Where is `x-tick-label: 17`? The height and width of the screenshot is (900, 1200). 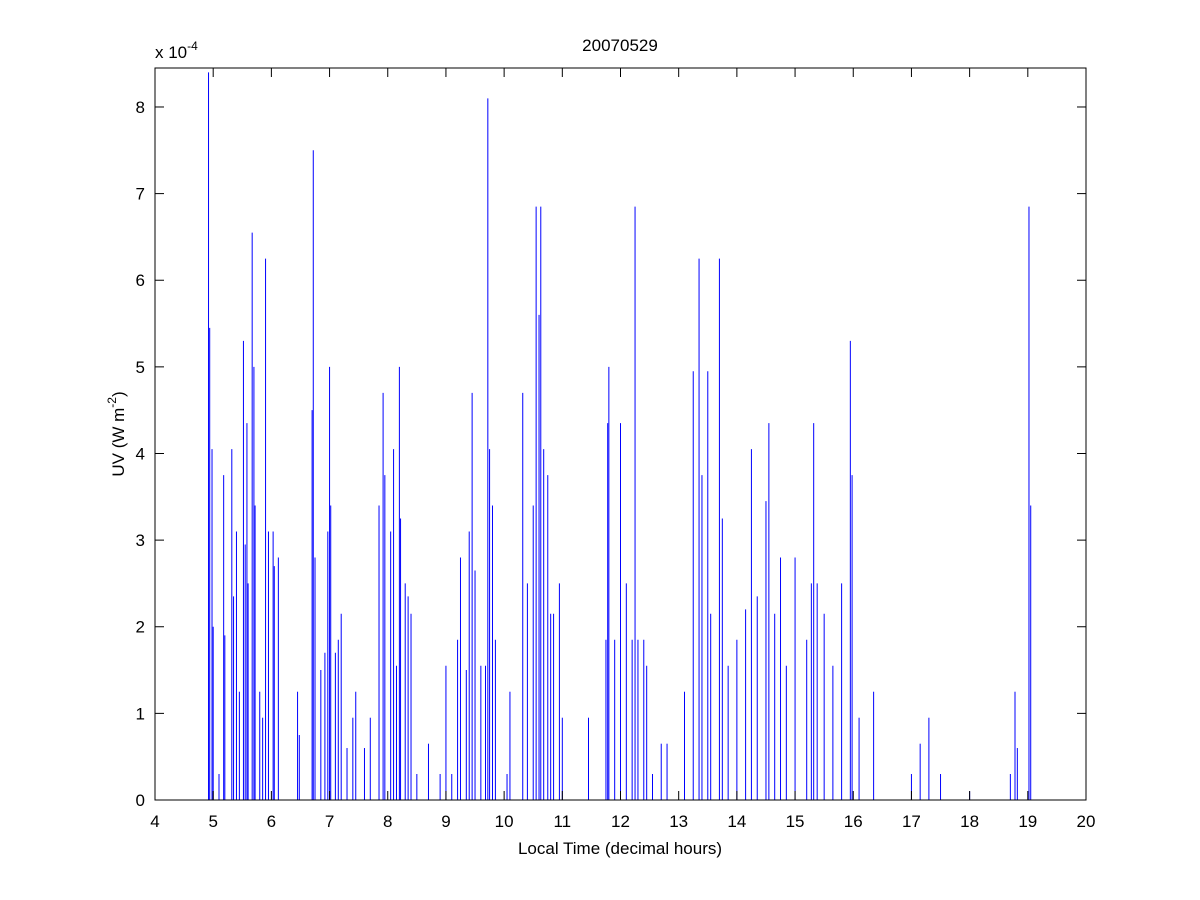
x-tick-label: 17 is located at coordinates (911, 821).